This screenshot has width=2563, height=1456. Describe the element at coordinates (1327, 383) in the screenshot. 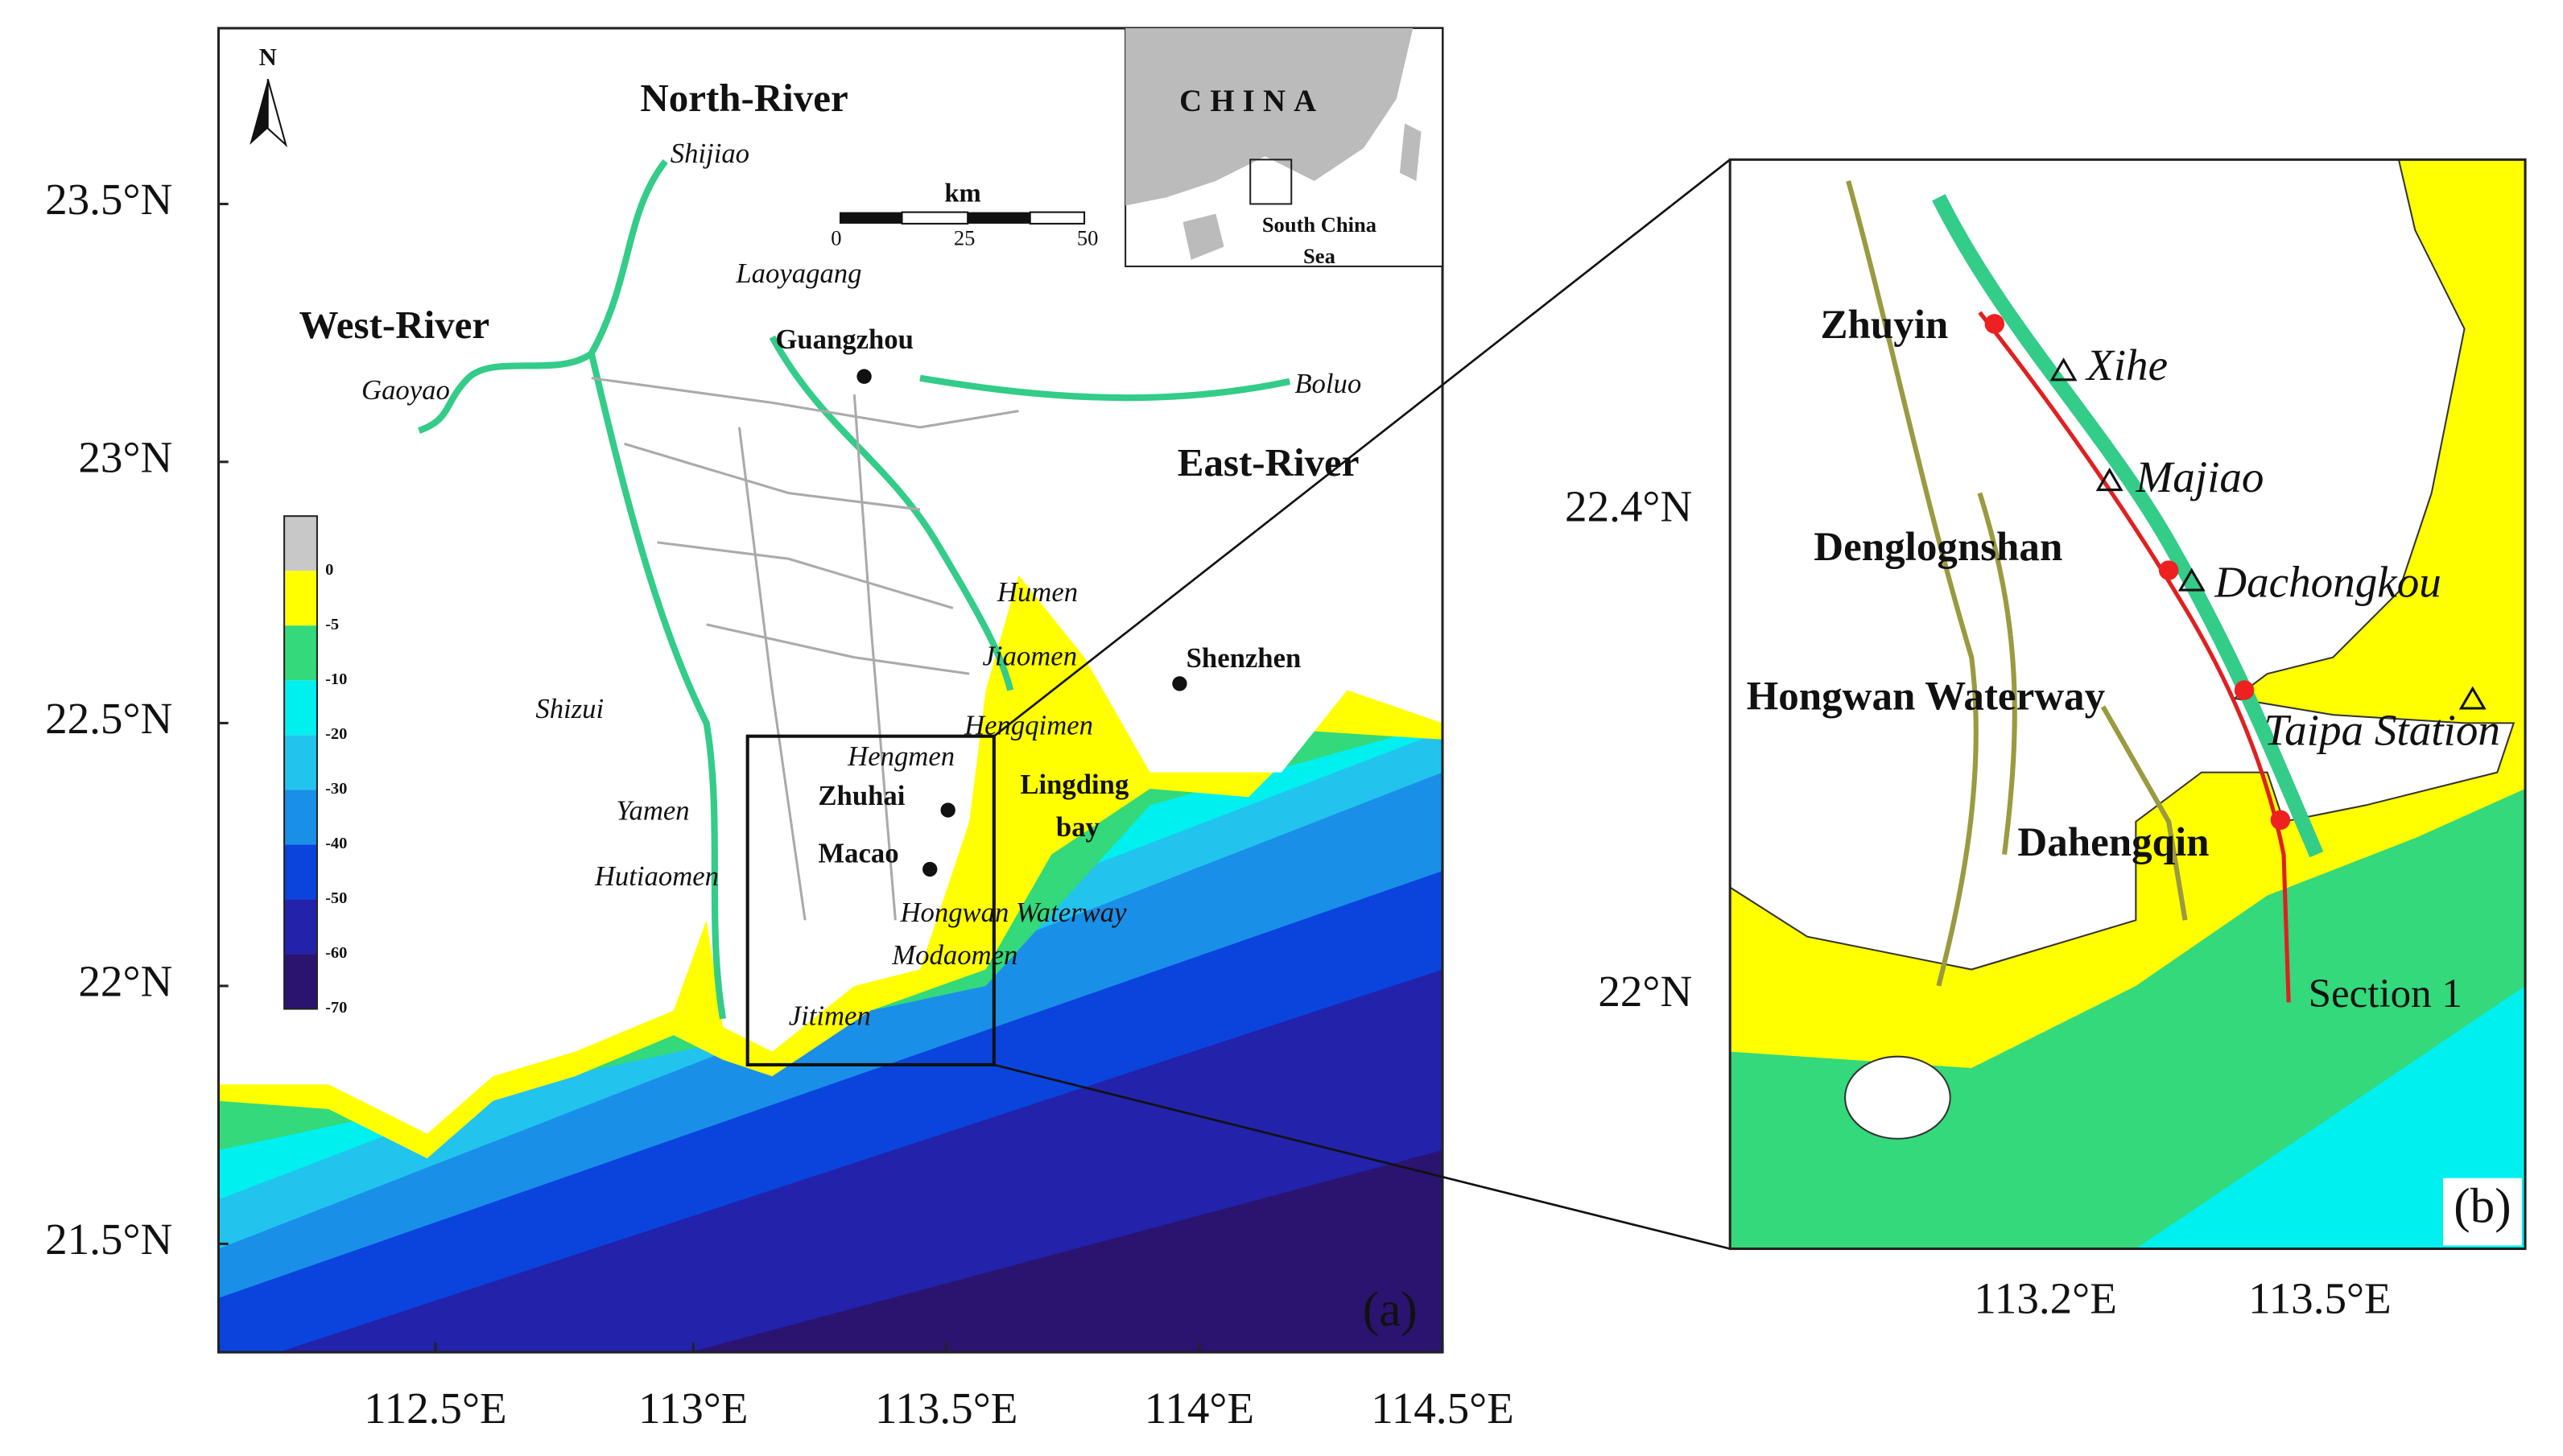

I see `station-label: Boluo` at that location.